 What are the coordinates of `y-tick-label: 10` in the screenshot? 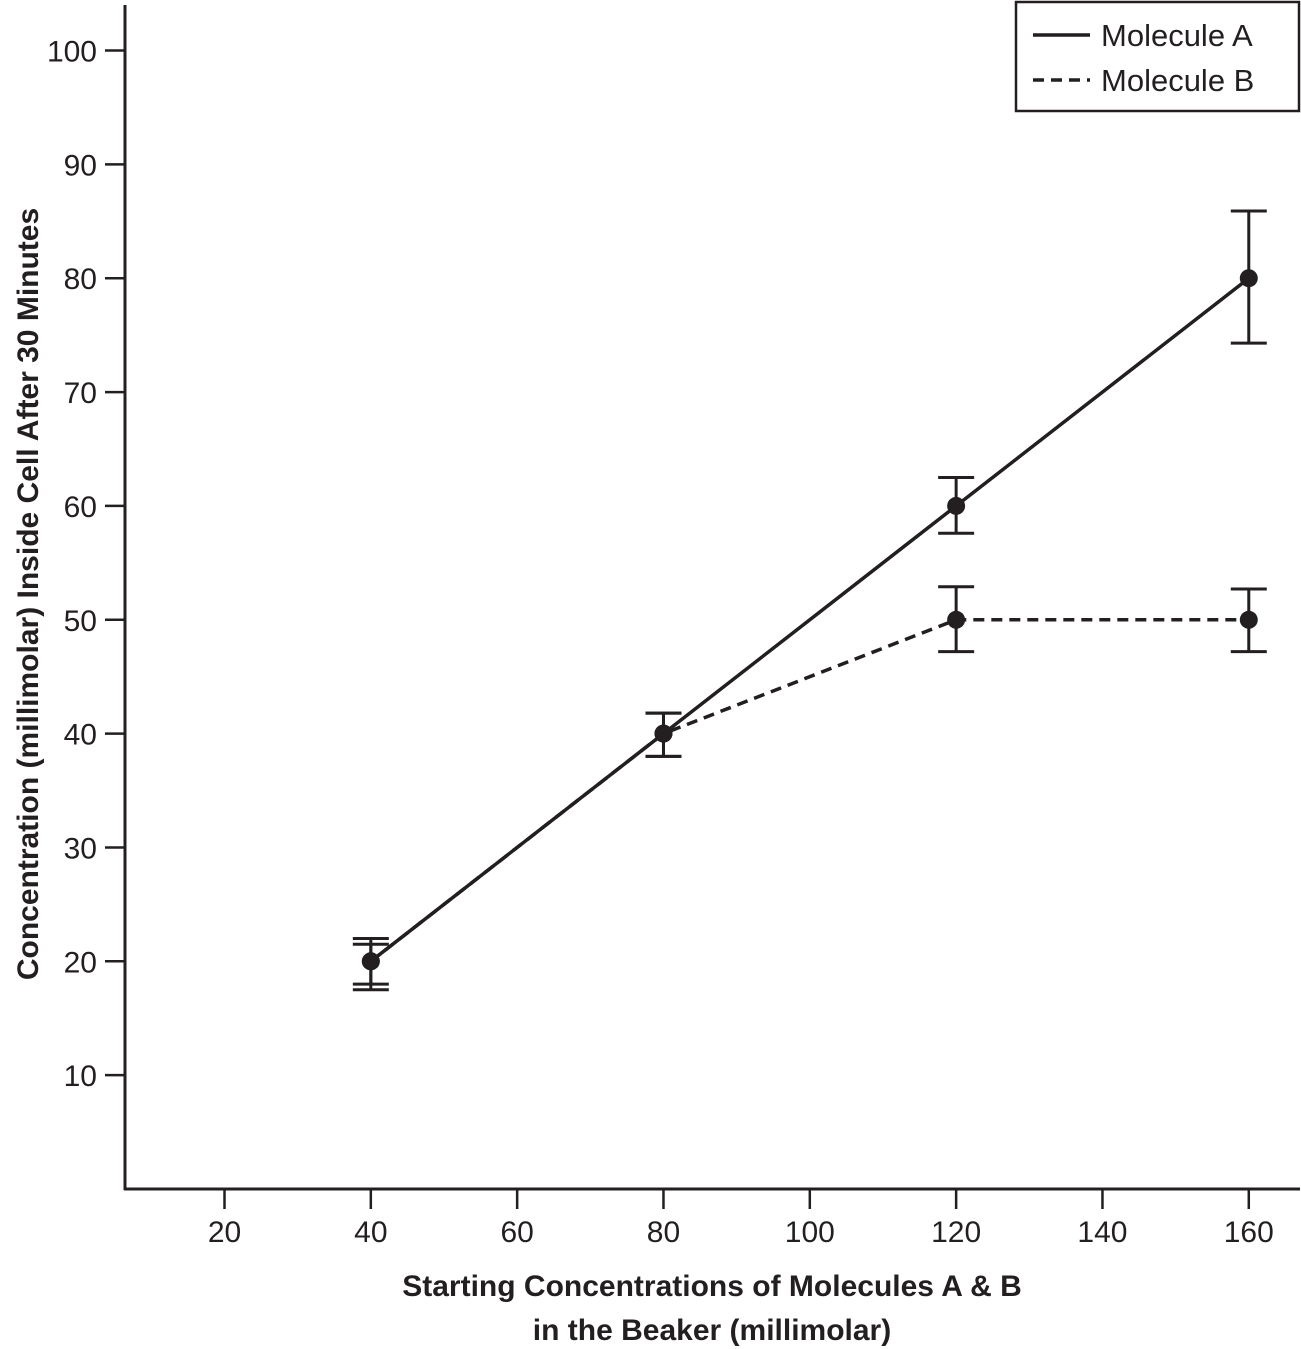 It's located at (80, 1076).